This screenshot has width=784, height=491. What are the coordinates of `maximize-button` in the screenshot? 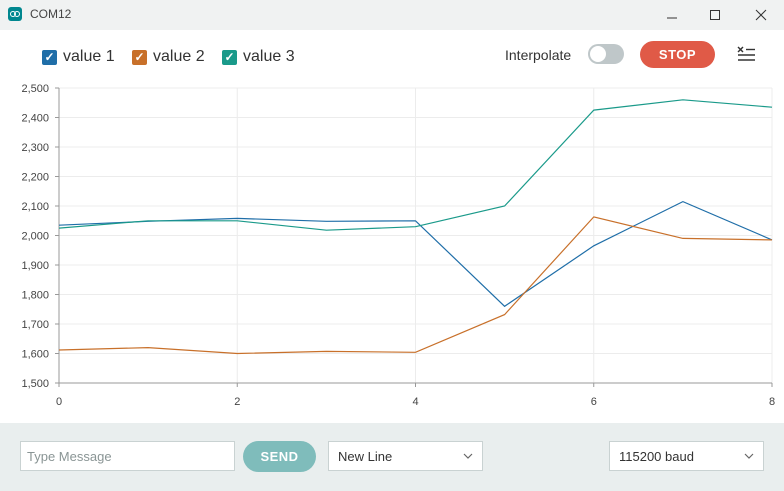 It's located at (715, 15).